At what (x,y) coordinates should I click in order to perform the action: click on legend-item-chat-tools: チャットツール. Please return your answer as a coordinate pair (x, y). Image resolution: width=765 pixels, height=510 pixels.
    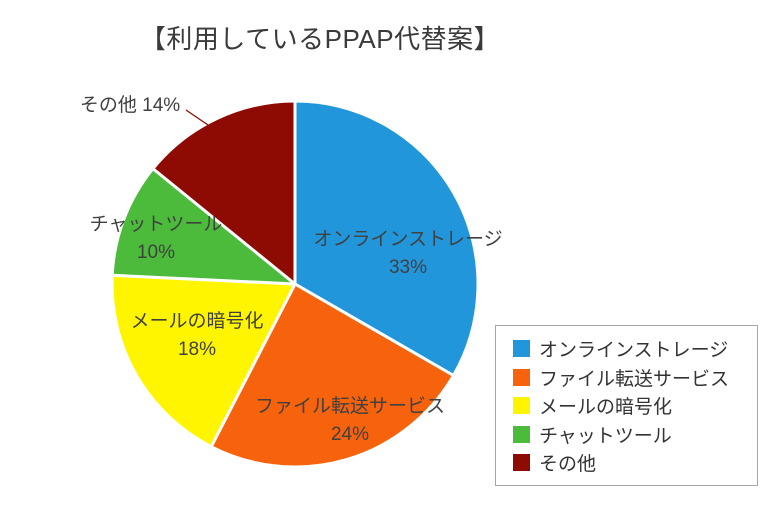
    Looking at the image, I should click on (635, 434).